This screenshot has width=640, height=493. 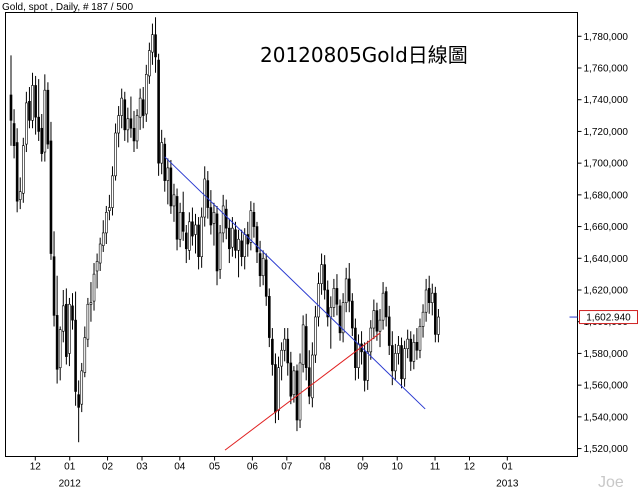 What do you see at coordinates (253, 467) in the screenshot?
I see `x-tick-label: 06` at bounding box center [253, 467].